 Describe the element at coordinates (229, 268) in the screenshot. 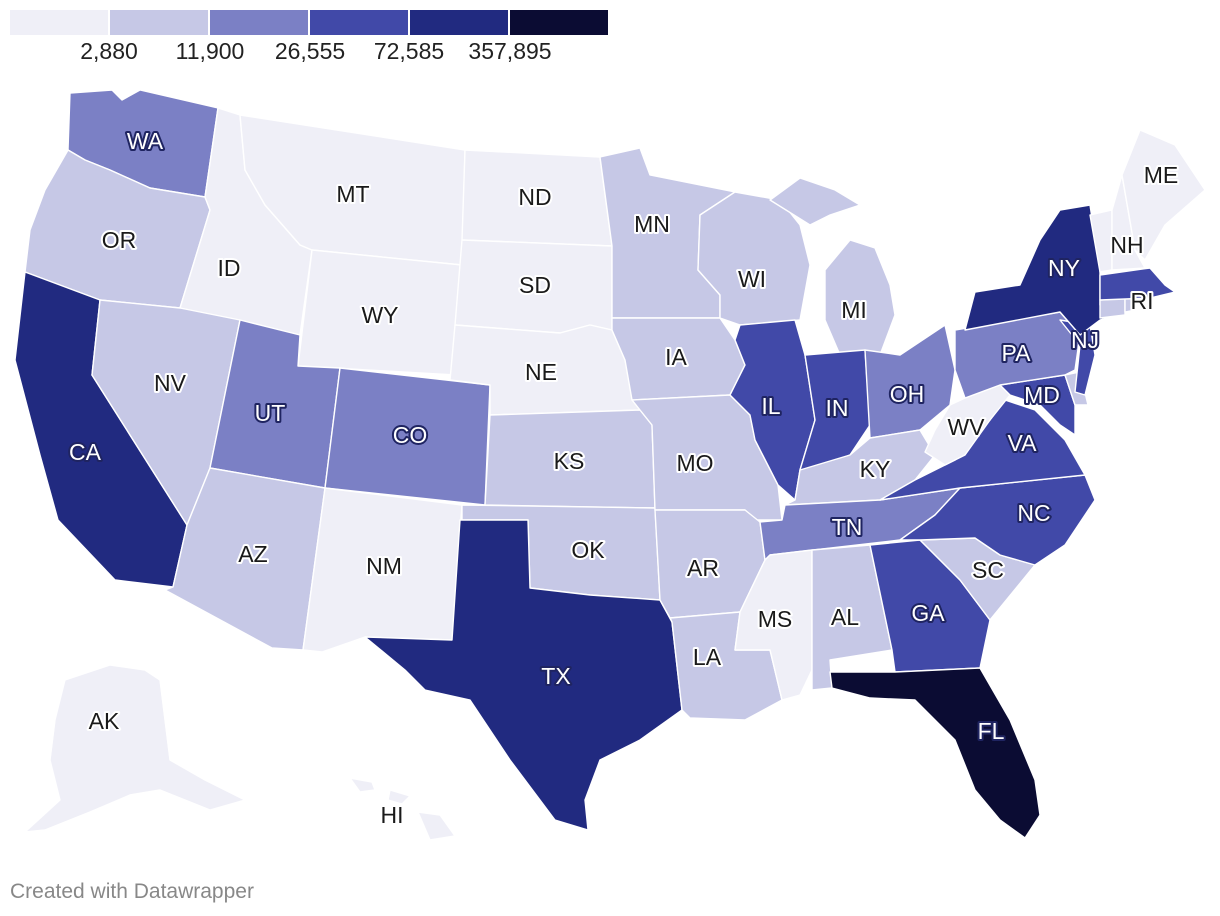

I see `state-label-id: ID` at that location.